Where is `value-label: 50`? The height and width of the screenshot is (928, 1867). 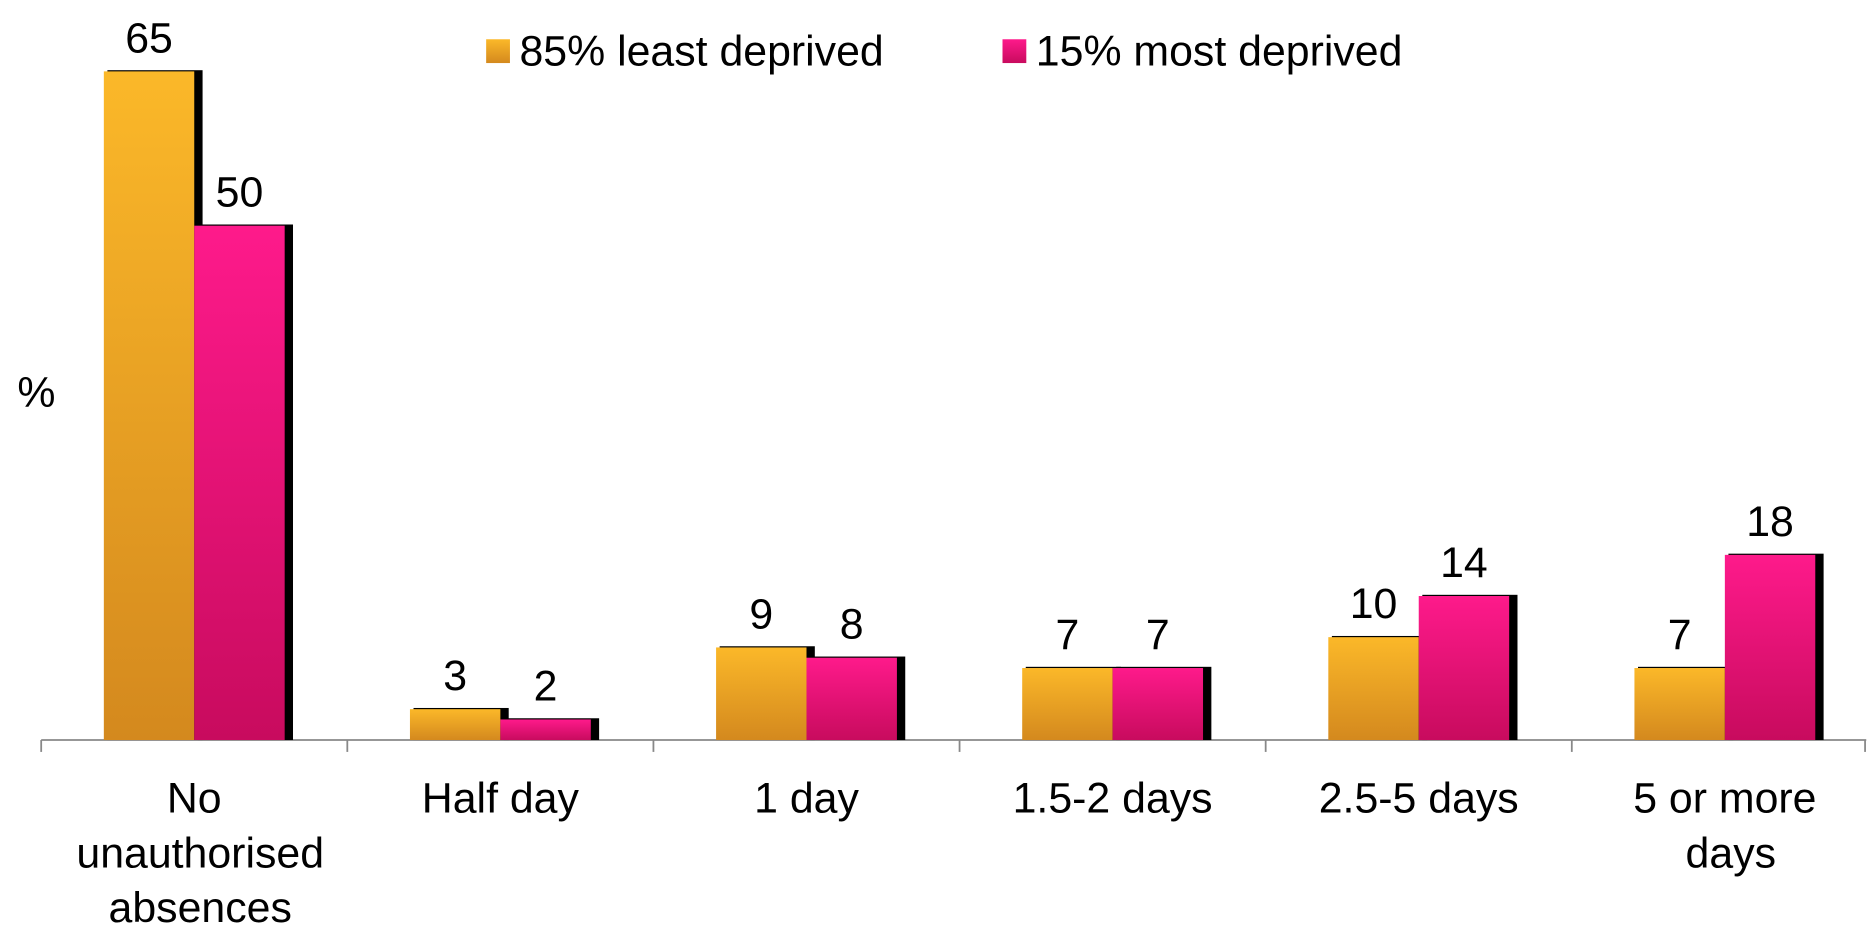
value-label: 50 is located at coordinates (240, 193).